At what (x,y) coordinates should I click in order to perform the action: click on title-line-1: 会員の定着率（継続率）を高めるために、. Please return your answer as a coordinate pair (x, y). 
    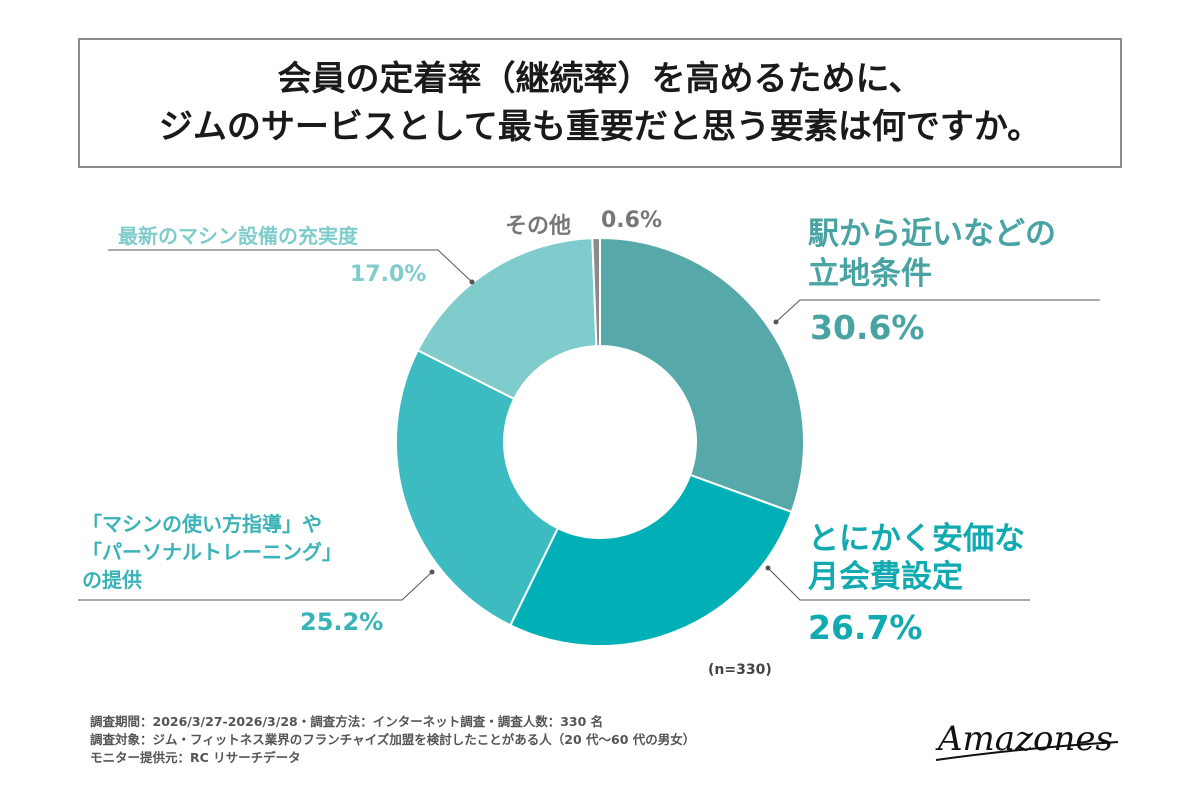
    Looking at the image, I should click on (600, 79).